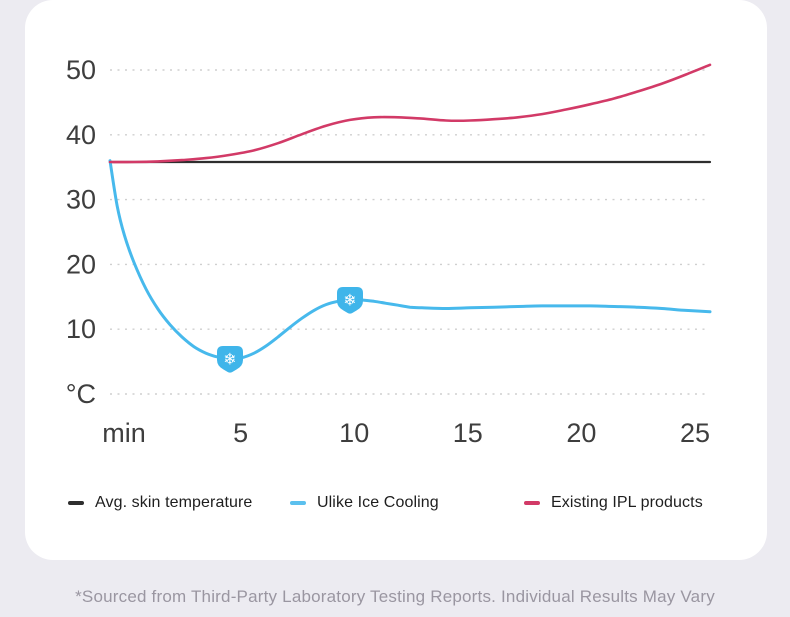  I want to click on existing-ipl-products-line-swatch, so click(532, 503).